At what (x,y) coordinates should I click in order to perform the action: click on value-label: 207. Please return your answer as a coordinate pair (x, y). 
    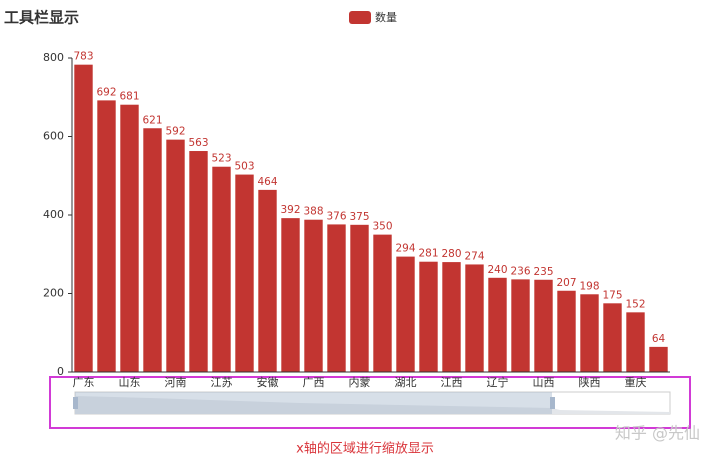
    Looking at the image, I should click on (566, 283).